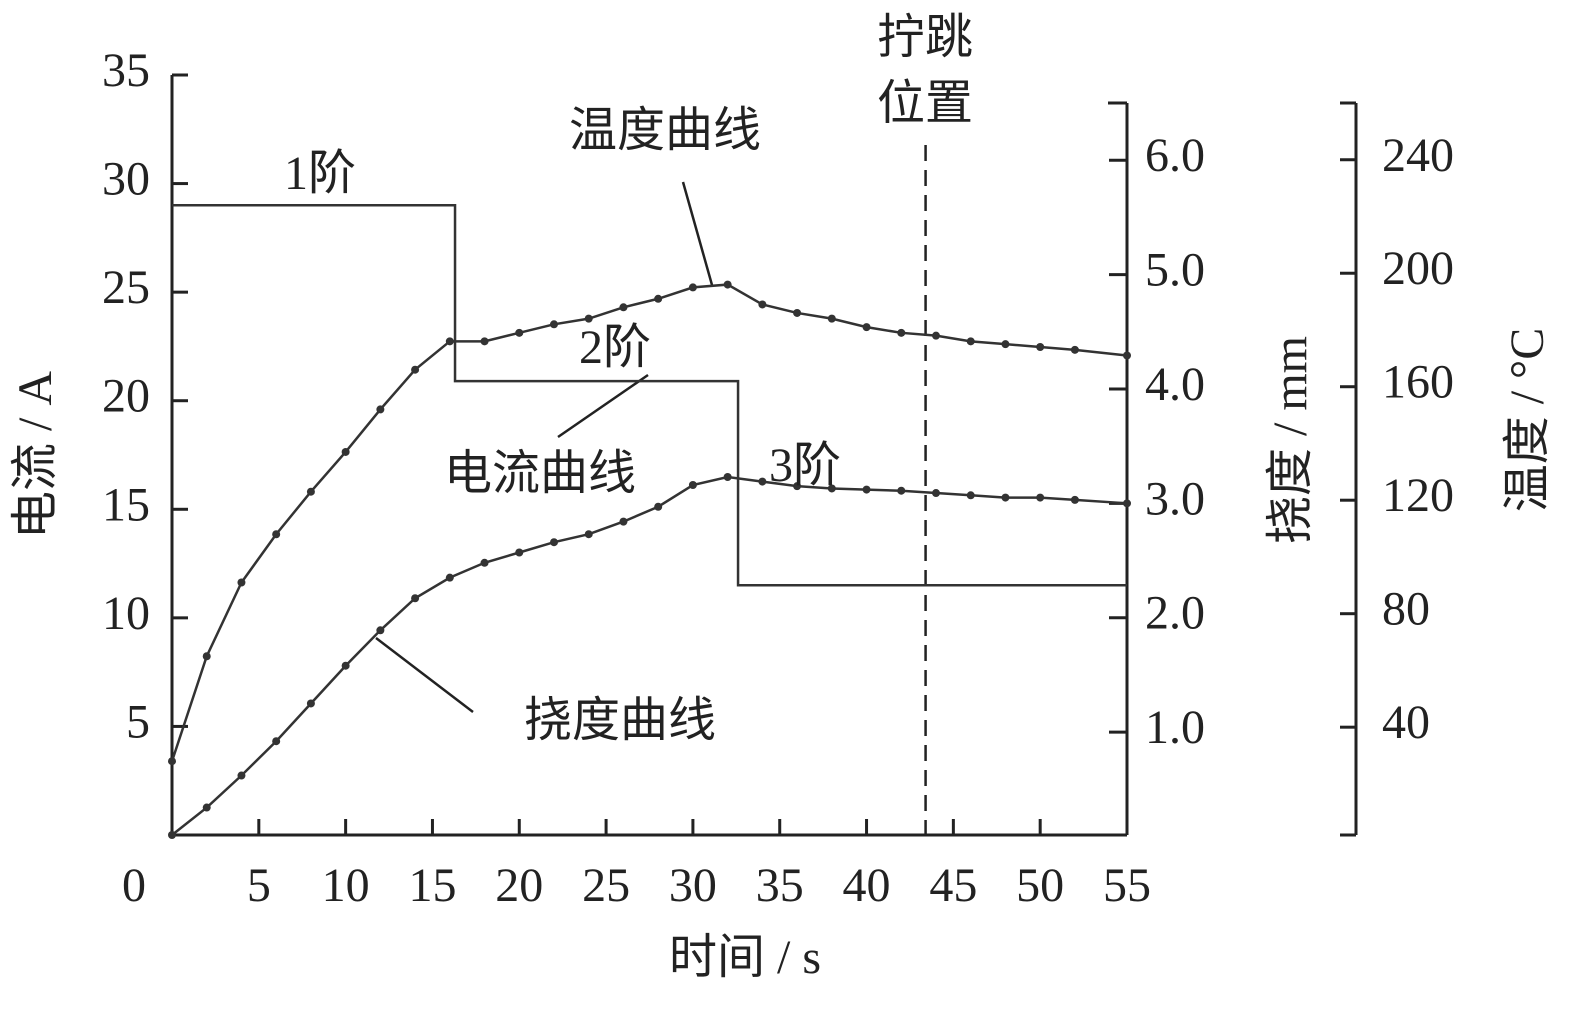 The width and height of the screenshot is (1579, 1011). I want to click on x-tick-label: 35, so click(780, 885).